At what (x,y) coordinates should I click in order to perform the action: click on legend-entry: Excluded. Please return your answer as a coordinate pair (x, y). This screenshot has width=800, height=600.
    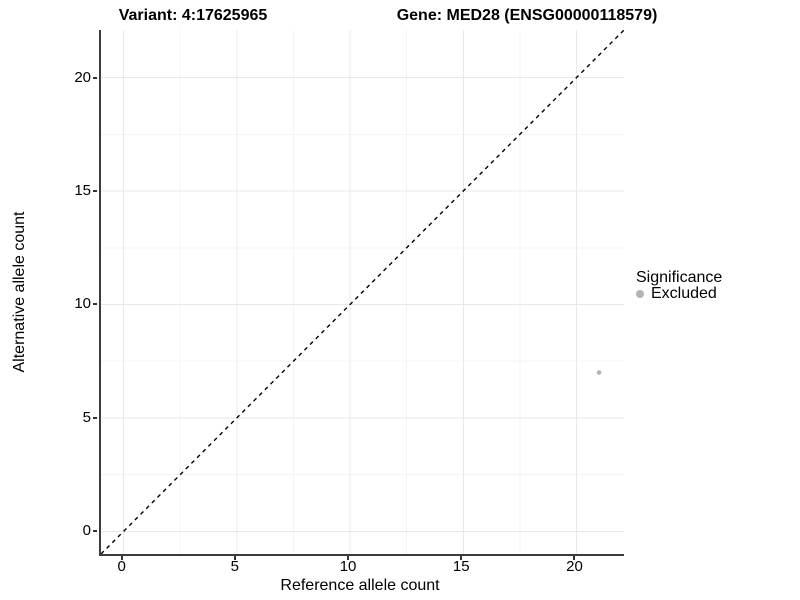
    Looking at the image, I should click on (679, 293).